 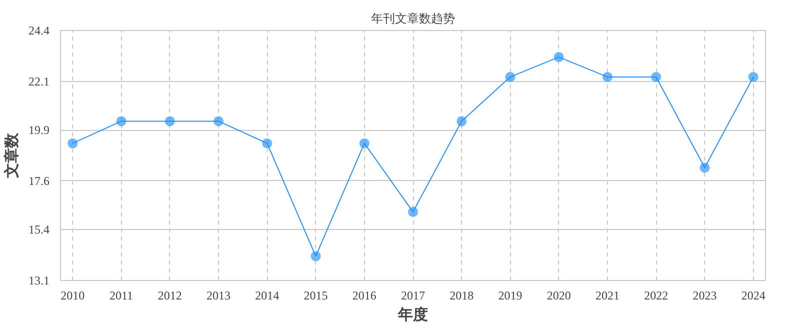 I want to click on x-tick-label: 2023, so click(x=704, y=295).